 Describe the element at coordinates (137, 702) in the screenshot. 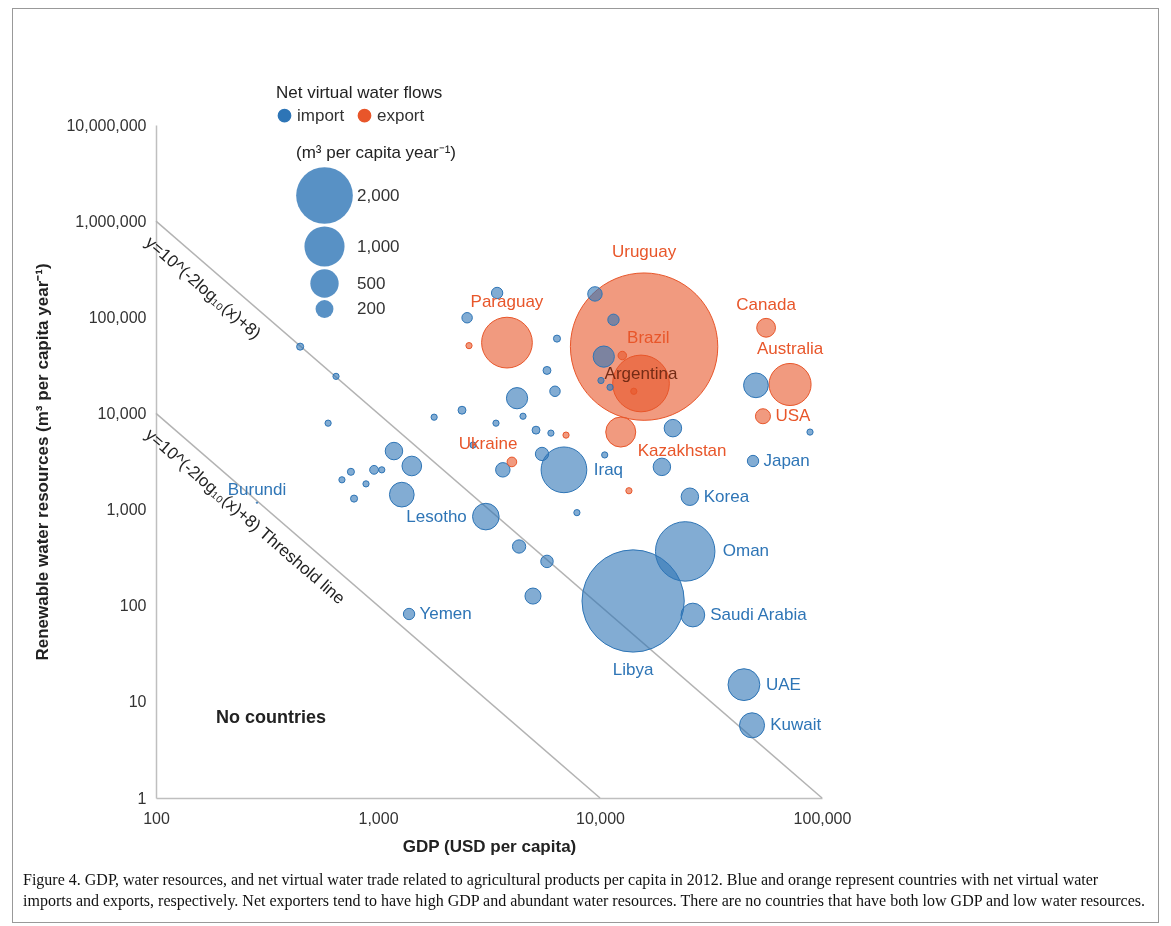

I see `y-tick-label: 10` at that location.